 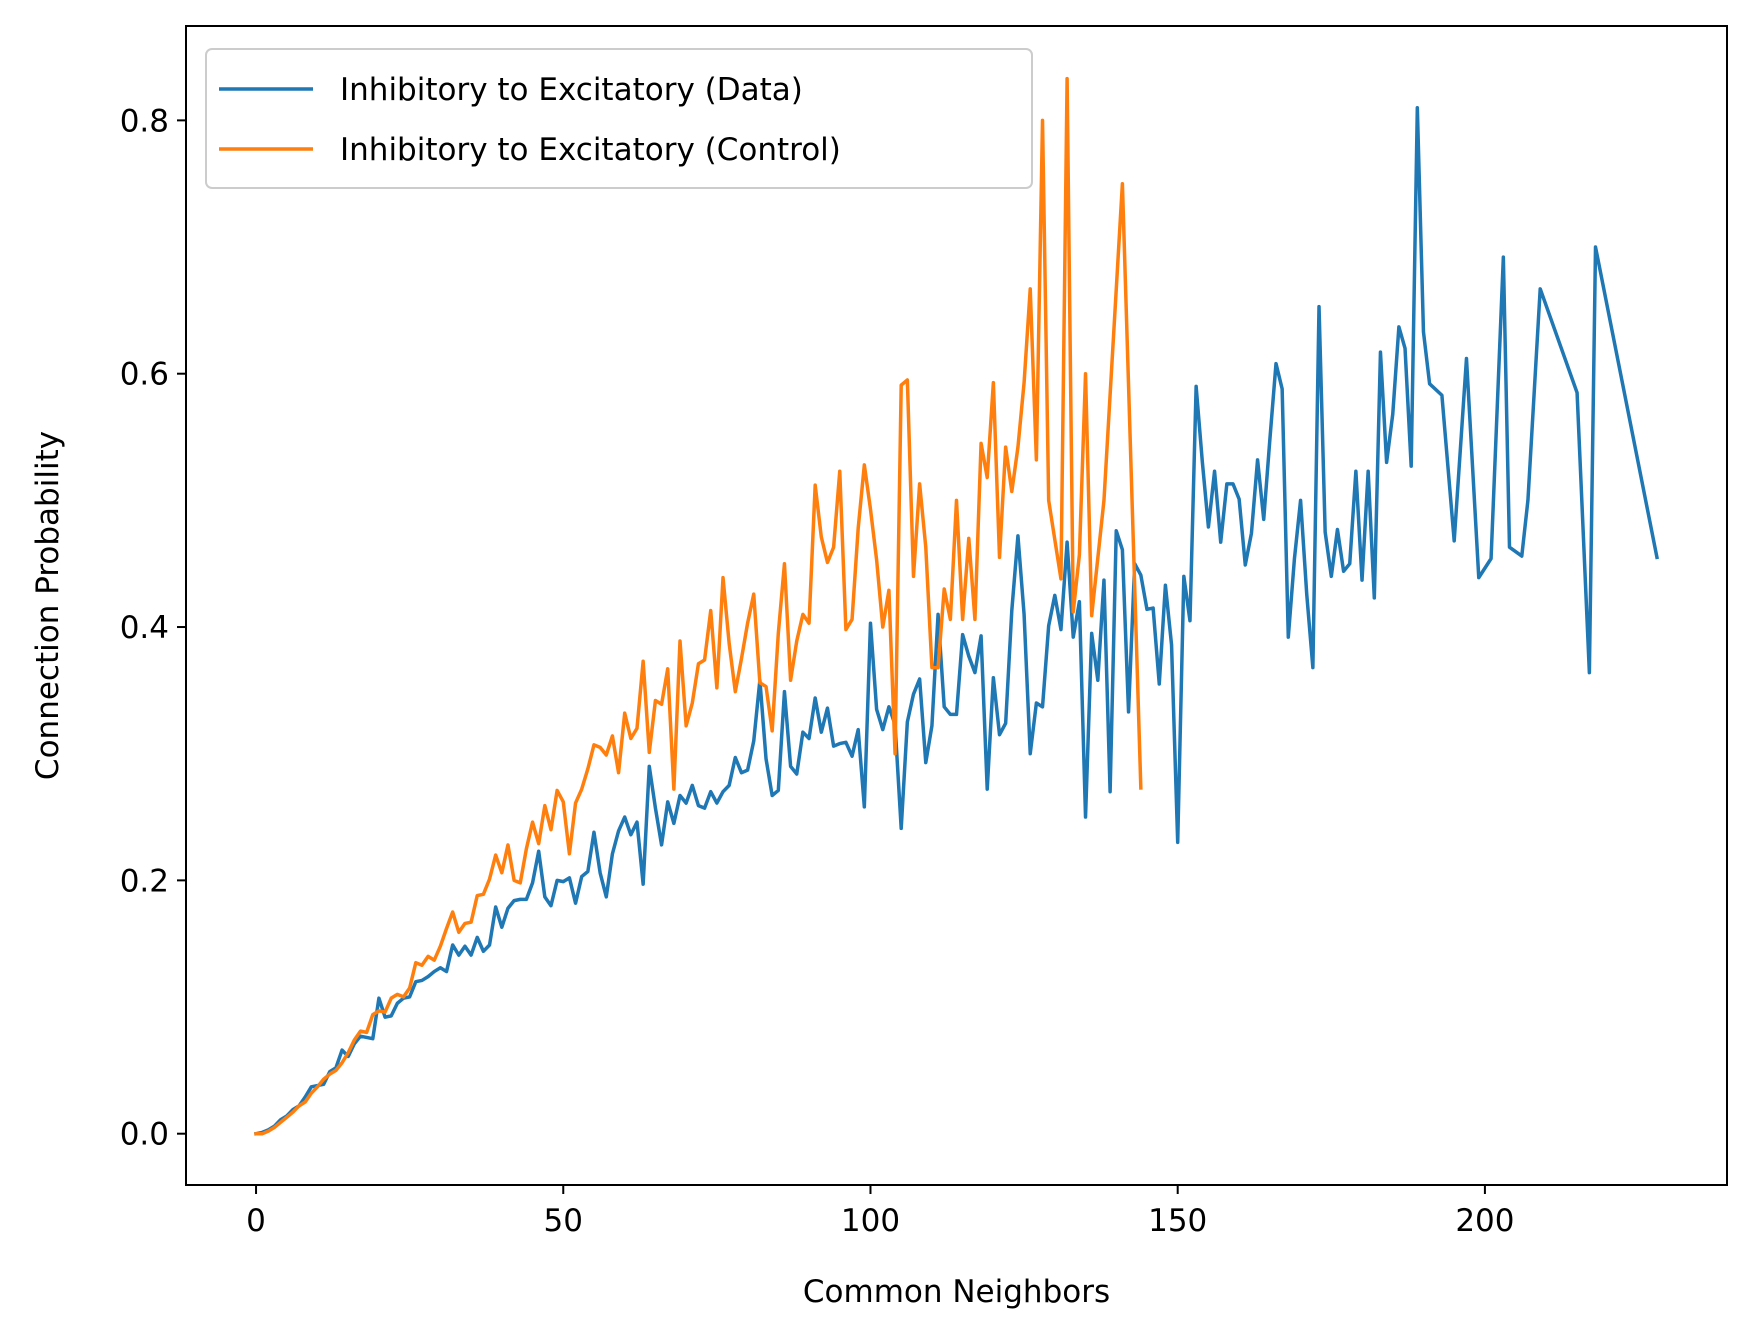 I want to click on legend-label-data: Inhibitory to Excitatory (Data), so click(x=571, y=90).